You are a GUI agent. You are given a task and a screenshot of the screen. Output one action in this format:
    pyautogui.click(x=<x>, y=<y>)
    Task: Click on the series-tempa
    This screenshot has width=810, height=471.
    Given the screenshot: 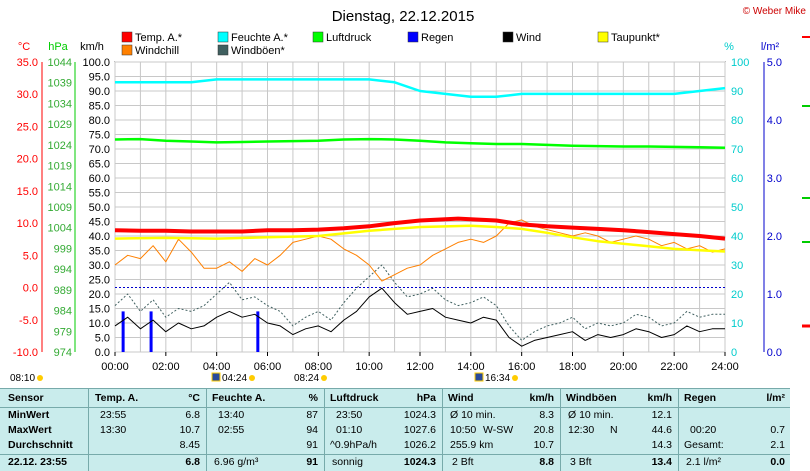 What is the action you would take?
    pyautogui.click(x=420, y=228)
    